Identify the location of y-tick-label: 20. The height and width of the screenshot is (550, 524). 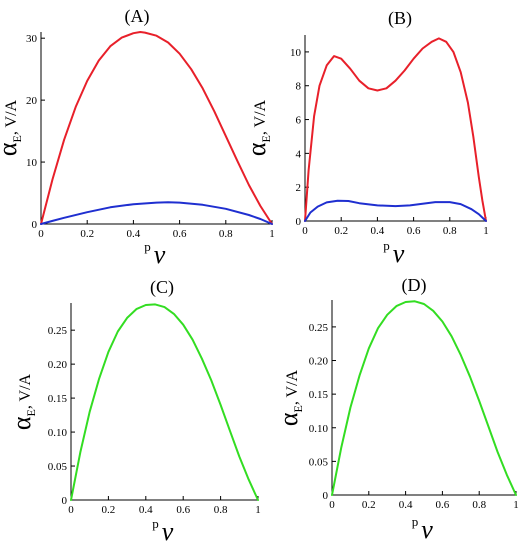
(32, 101).